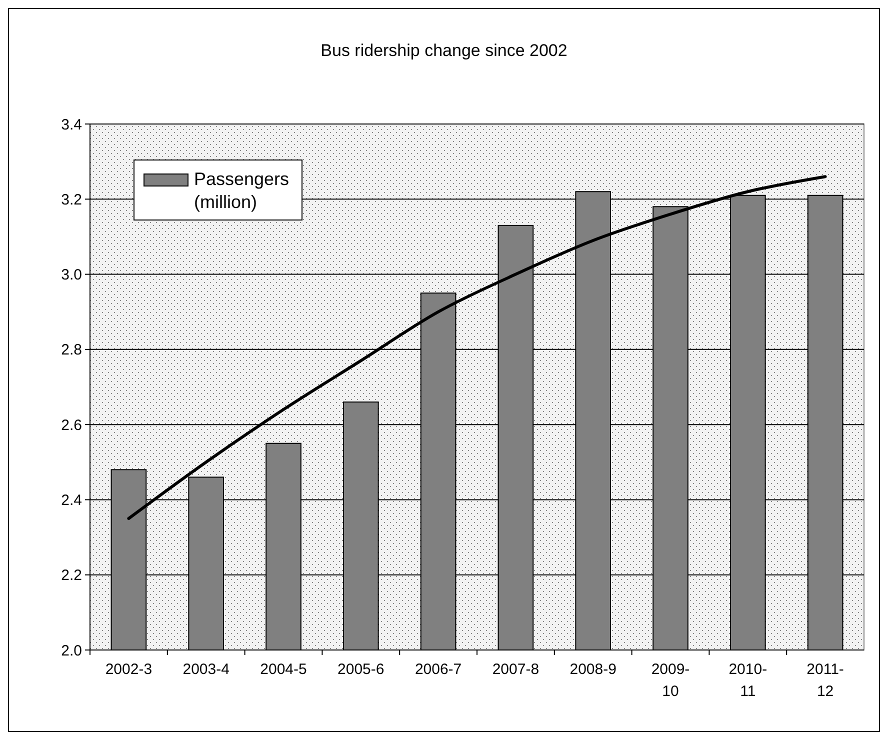 Image resolution: width=888 pixels, height=740 pixels. Describe the element at coordinates (71, 275) in the screenshot. I see `y-tick-label: 3.0` at that location.